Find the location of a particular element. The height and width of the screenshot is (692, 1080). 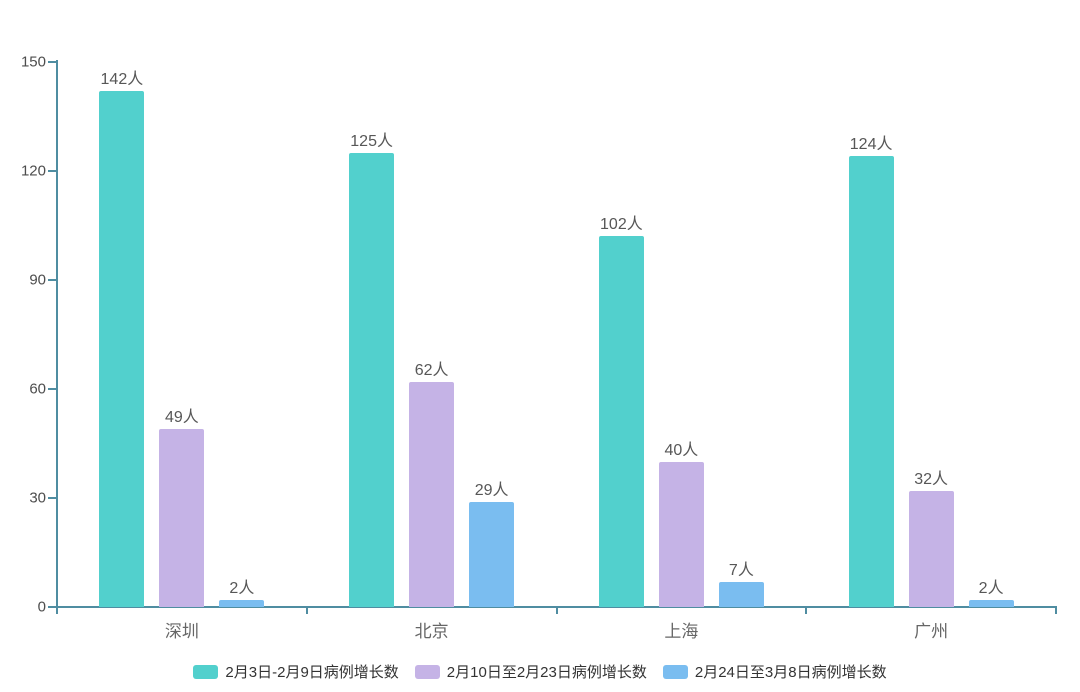

bar-value-label: 124人 is located at coordinates (871, 145).